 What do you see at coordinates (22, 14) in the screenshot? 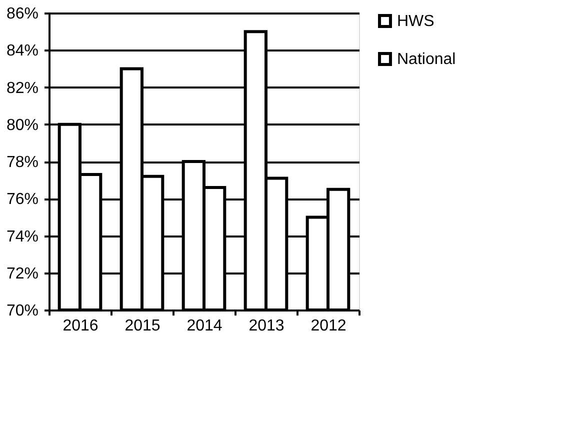
I see `y-tick-label: 86%` at bounding box center [22, 14].